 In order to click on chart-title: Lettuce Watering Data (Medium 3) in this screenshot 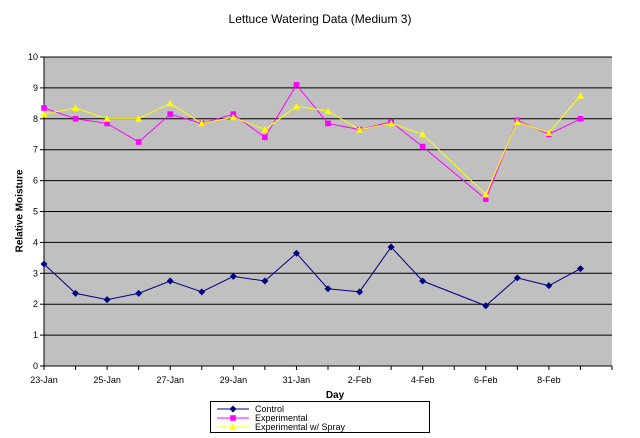, I will do `click(320, 19)`.